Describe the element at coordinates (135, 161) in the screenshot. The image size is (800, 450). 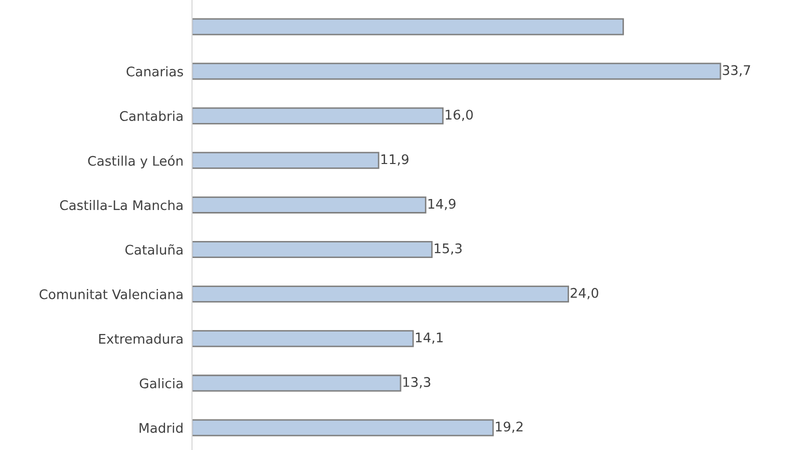
I see `y-tick-label: Castilla y León` at that location.